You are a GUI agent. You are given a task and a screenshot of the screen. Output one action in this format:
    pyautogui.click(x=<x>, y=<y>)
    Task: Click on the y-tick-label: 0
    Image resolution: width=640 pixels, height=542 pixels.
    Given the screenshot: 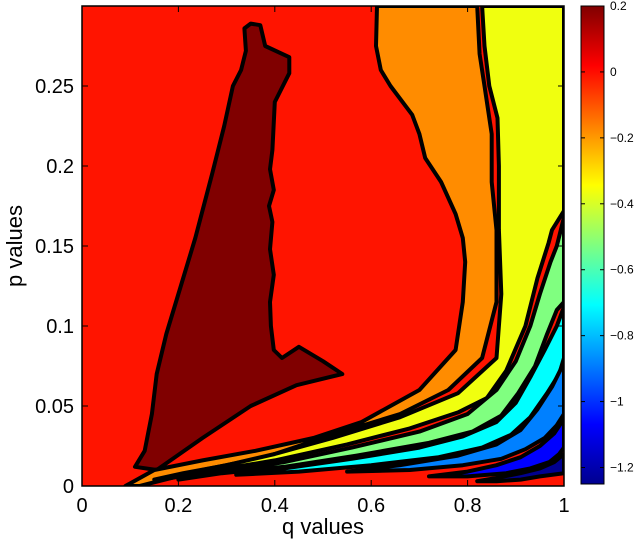 What is the action you would take?
    pyautogui.click(x=68, y=487)
    